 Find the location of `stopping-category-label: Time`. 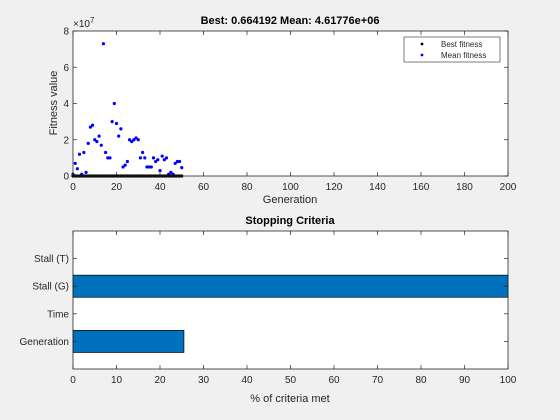

stopping-category-label: Time is located at coordinates (58, 314).